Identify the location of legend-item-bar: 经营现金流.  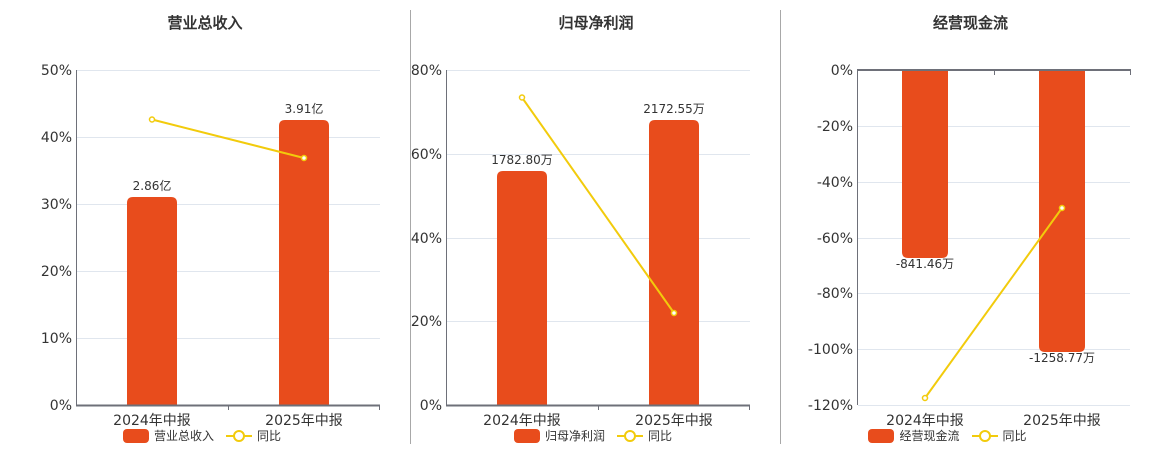
(914, 435).